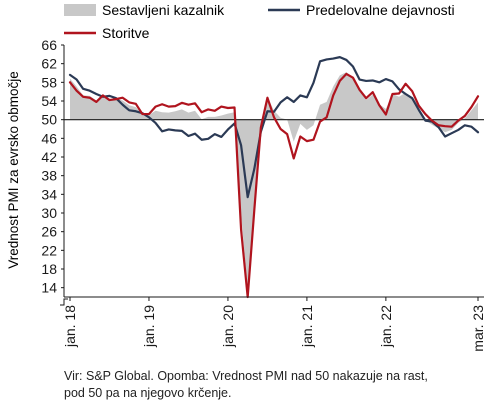  What do you see at coordinates (386, 326) in the screenshot?
I see `x-tick-label: jan. 22` at bounding box center [386, 326].